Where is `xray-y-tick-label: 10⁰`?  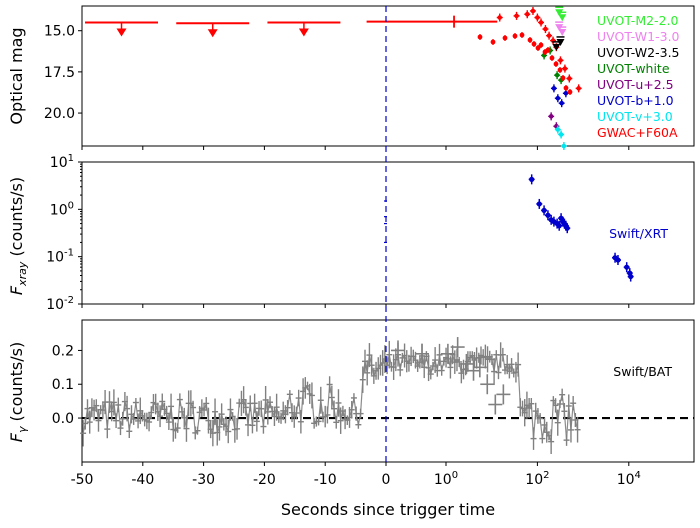 xray-y-tick-label: 10⁰ is located at coordinates (62, 209).